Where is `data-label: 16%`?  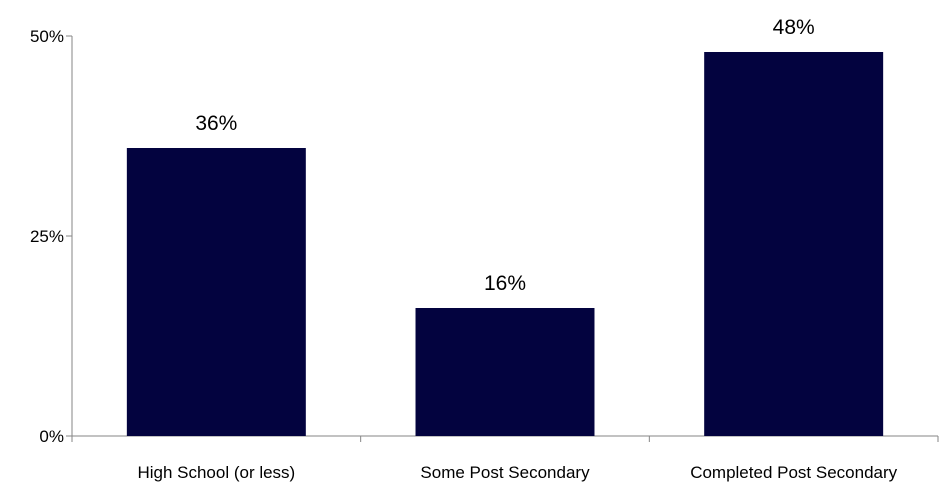 data-label: 16% is located at coordinates (505, 283).